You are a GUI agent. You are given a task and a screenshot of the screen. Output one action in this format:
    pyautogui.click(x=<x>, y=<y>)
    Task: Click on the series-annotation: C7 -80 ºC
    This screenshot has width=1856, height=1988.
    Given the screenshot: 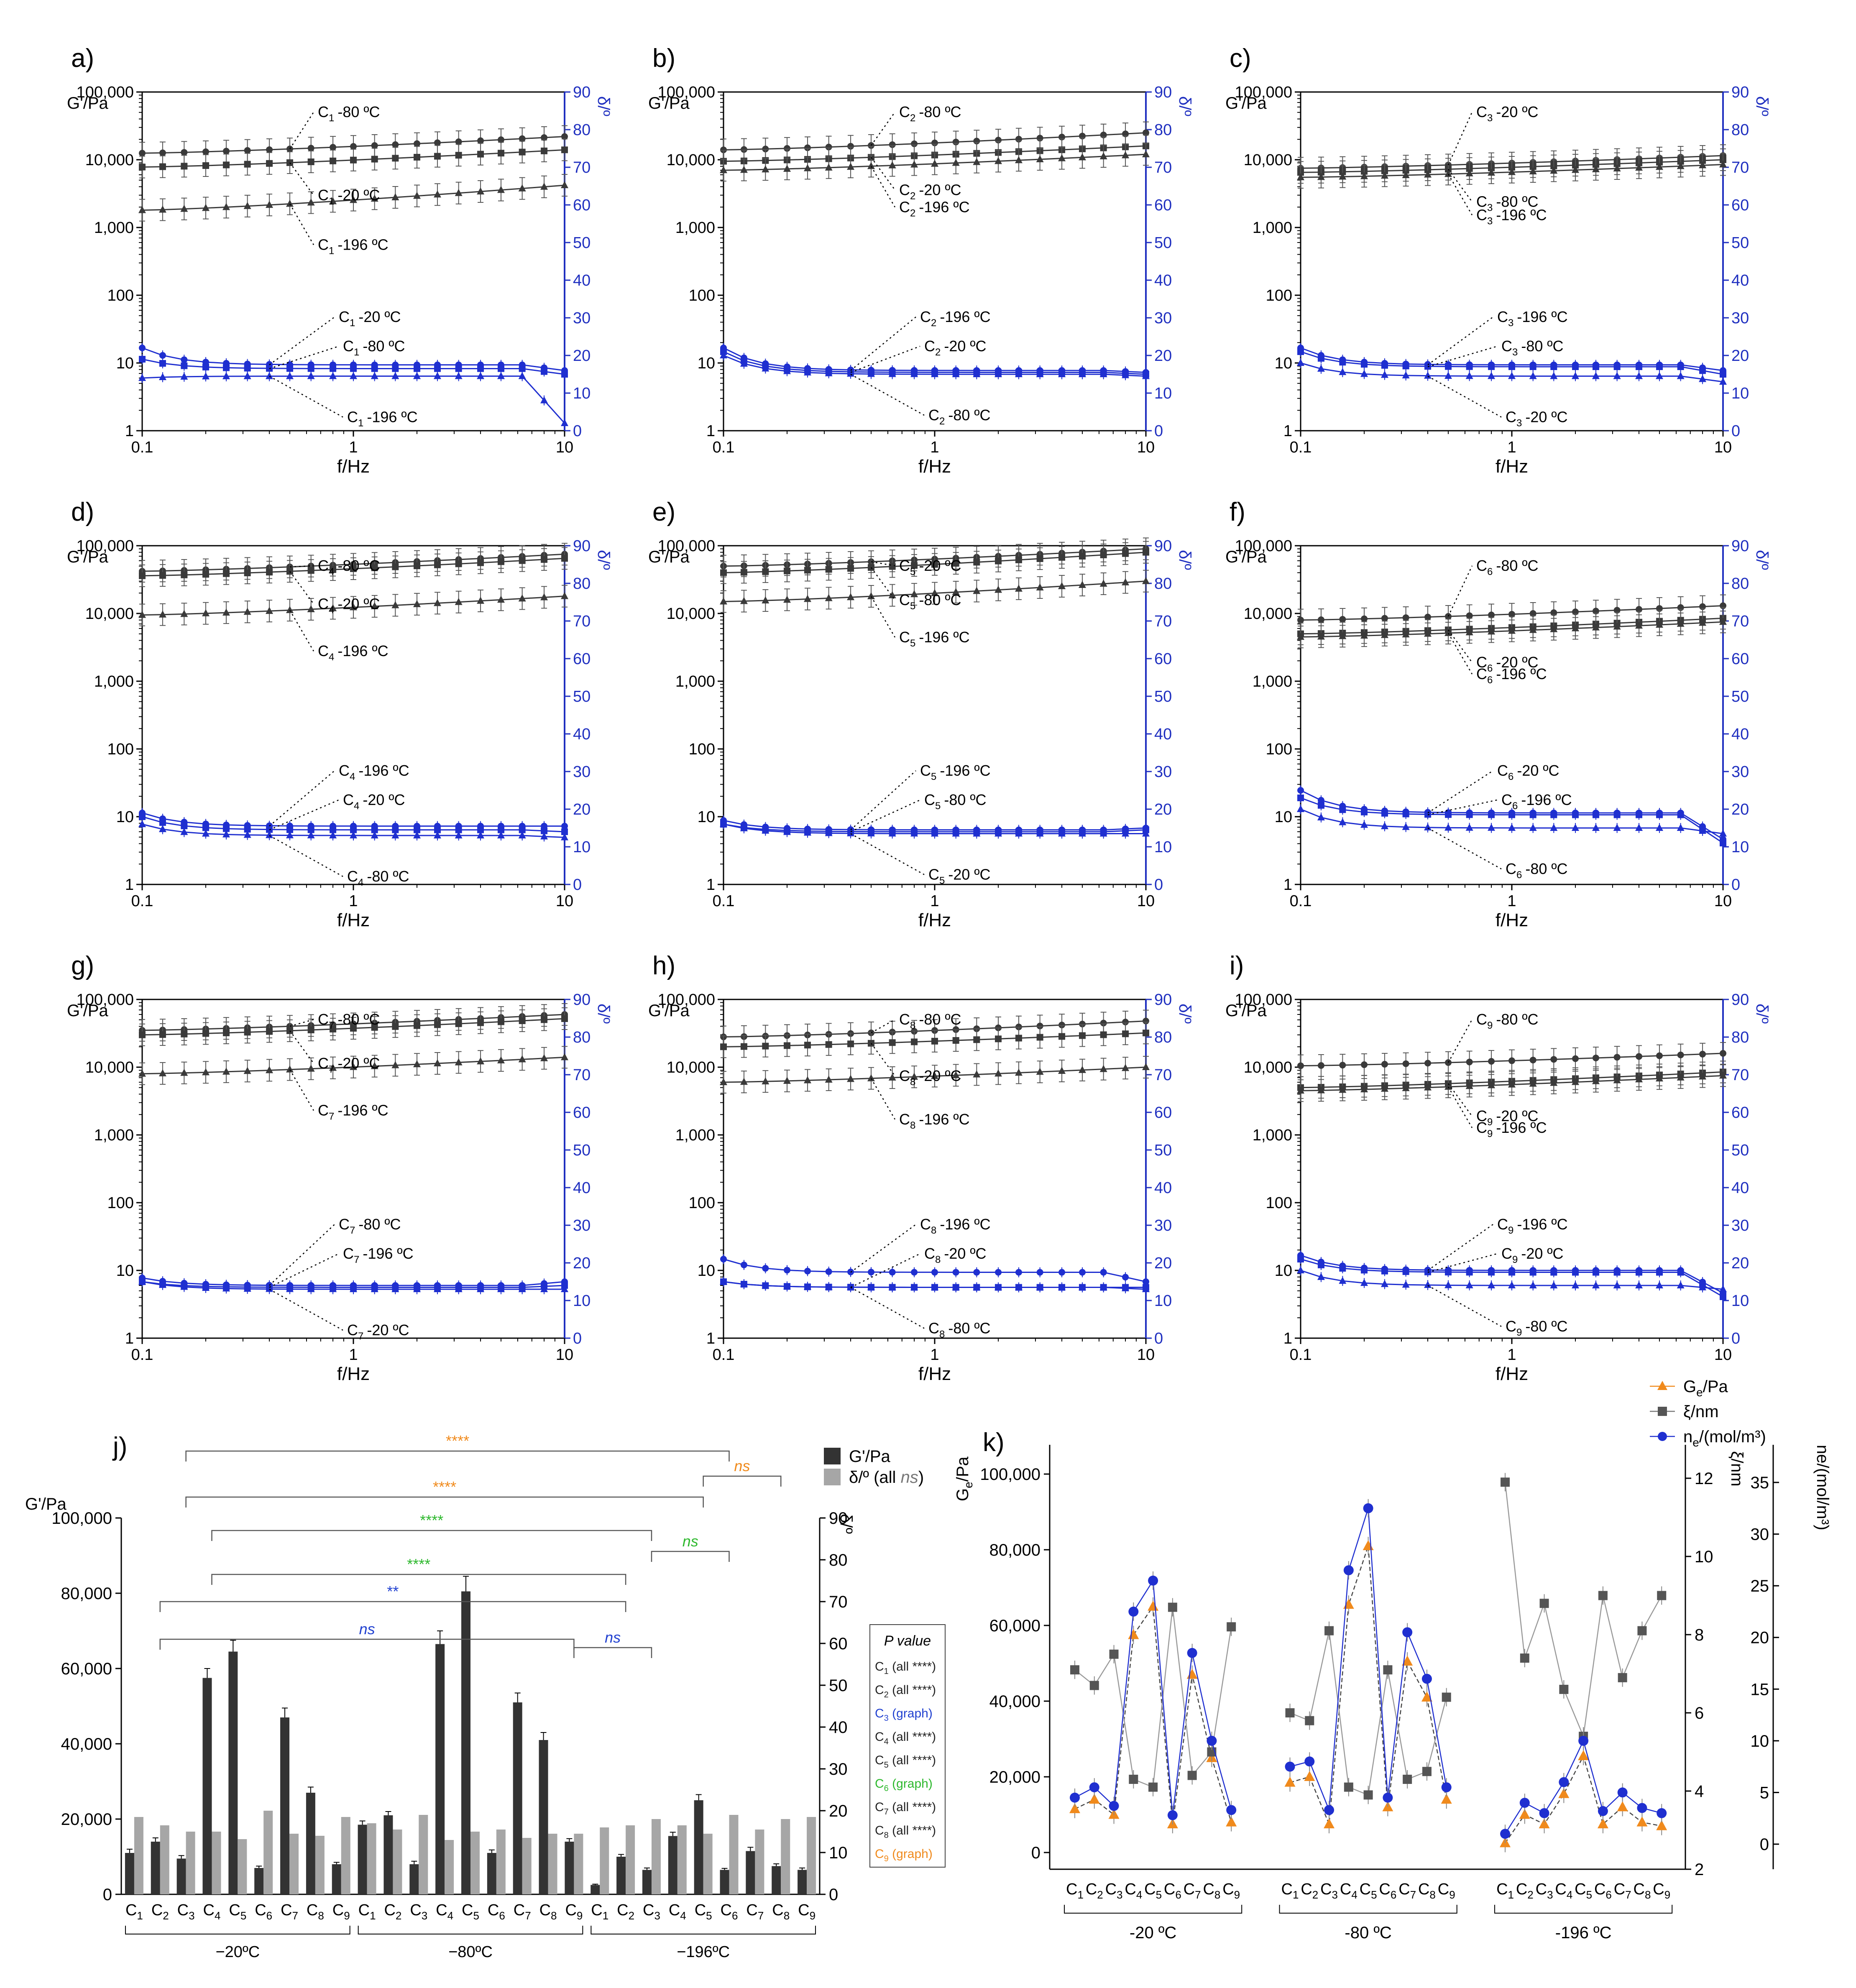 What is the action you would take?
    pyautogui.click(x=349, y=1021)
    